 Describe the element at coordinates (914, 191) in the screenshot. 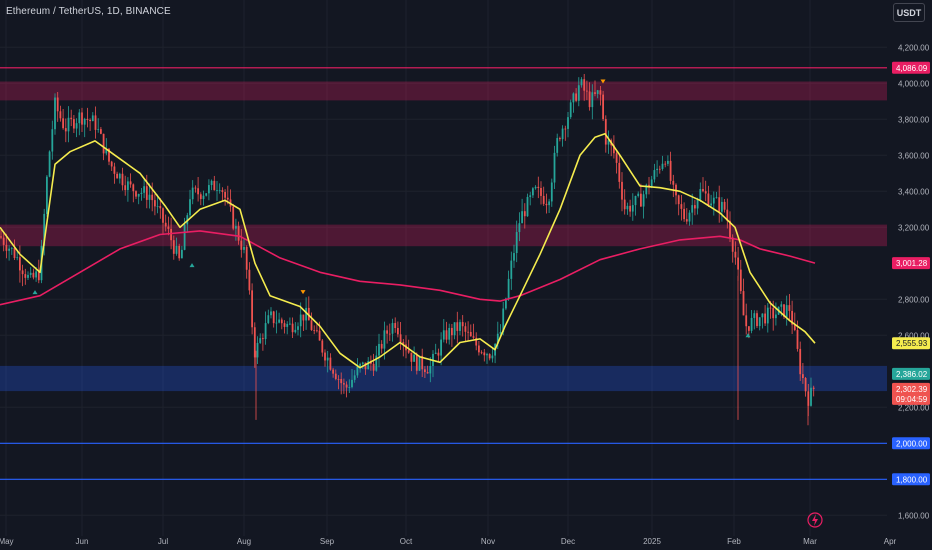

I see `price-tick-label: 3,400.00` at that location.